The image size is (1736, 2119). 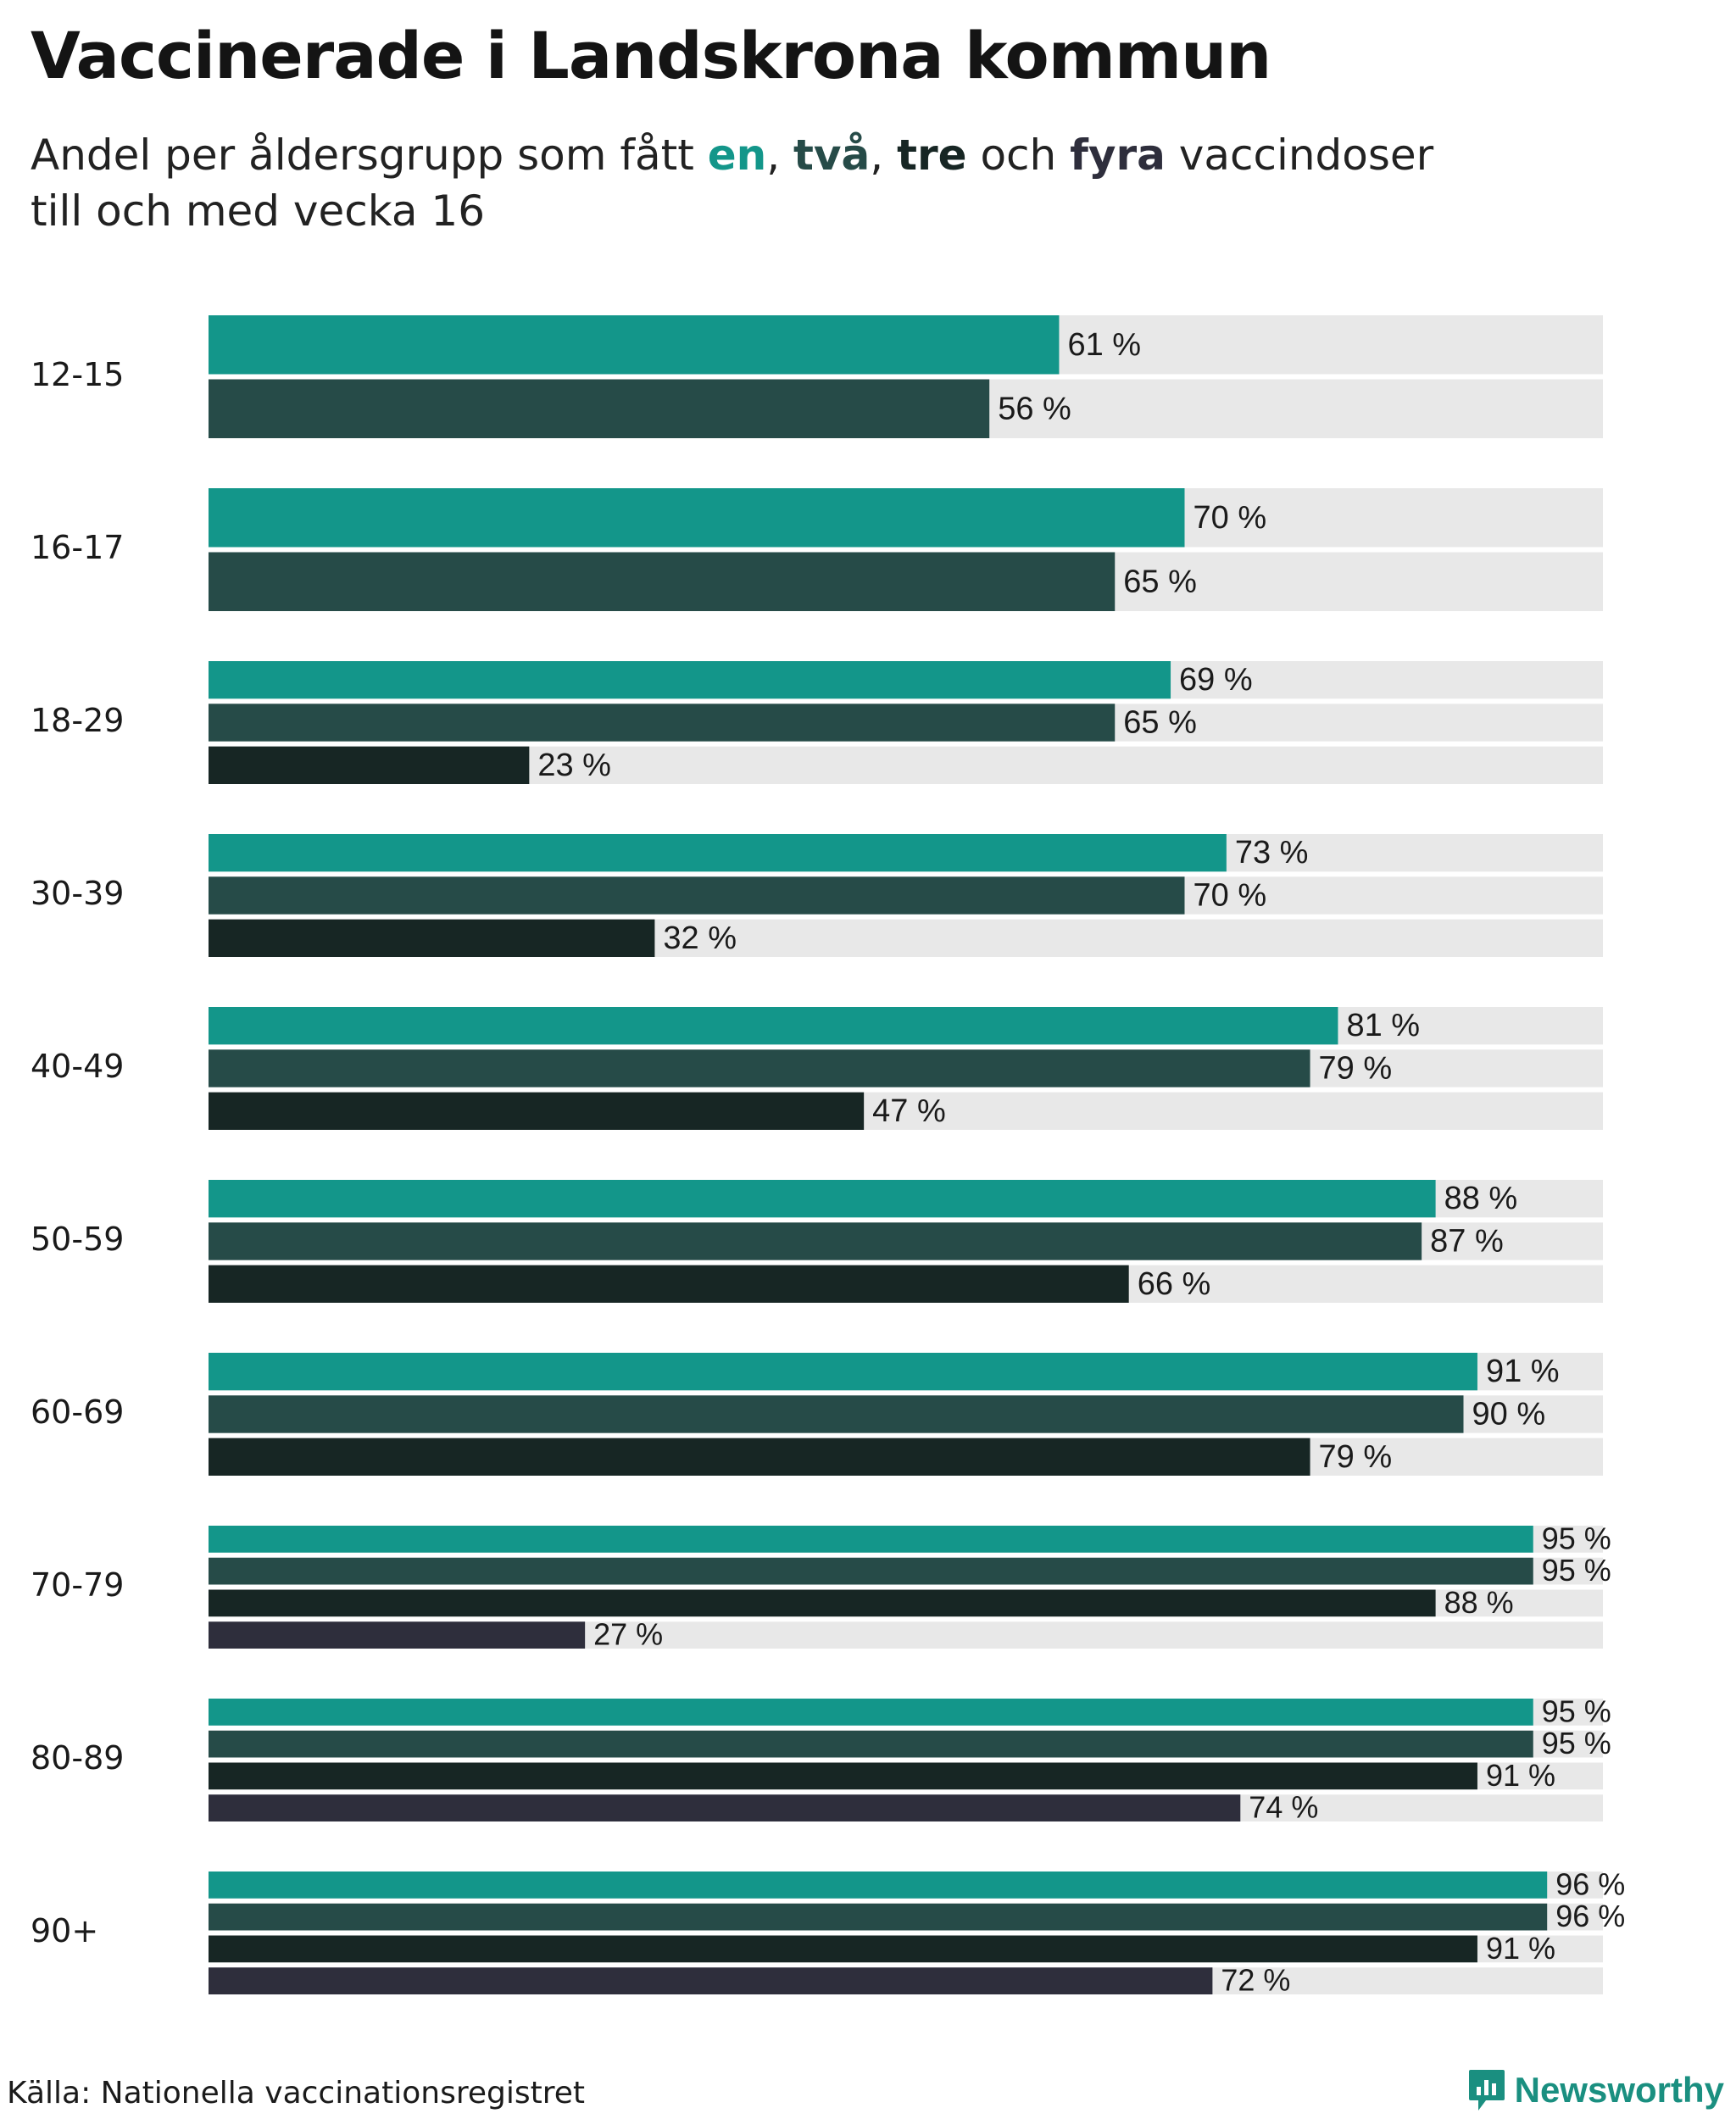 I want to click on age-group: 50-59 88 % 87 % 66 %, so click(x=817, y=1242).